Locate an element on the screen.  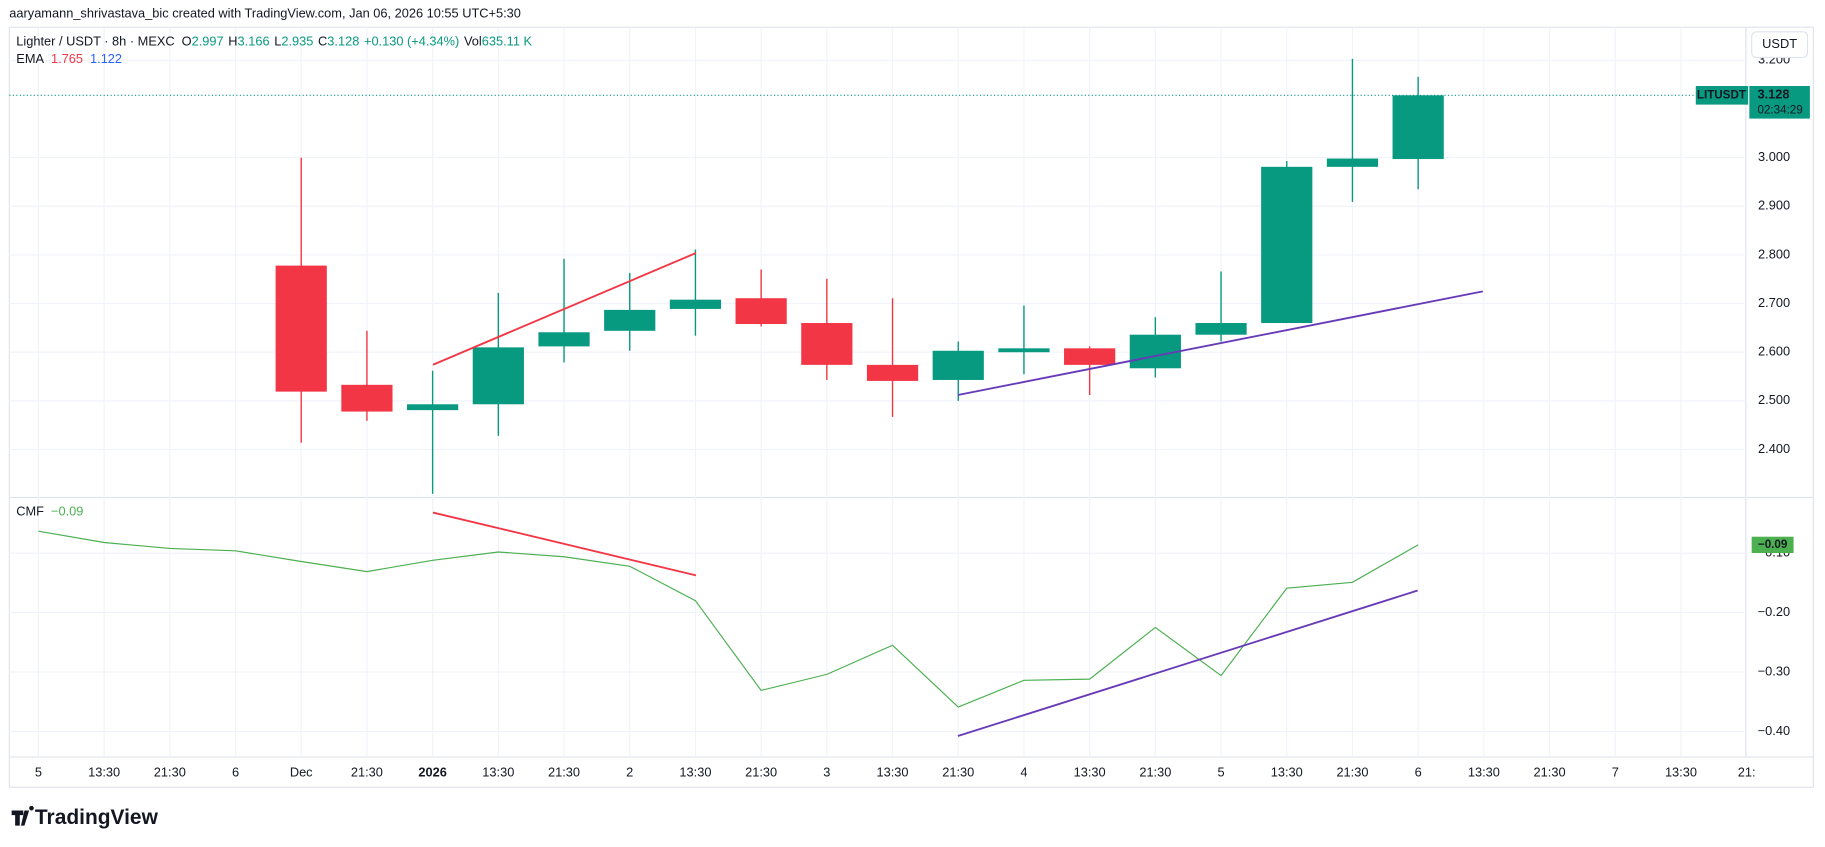
ema-label: EMA is located at coordinates (30, 58).